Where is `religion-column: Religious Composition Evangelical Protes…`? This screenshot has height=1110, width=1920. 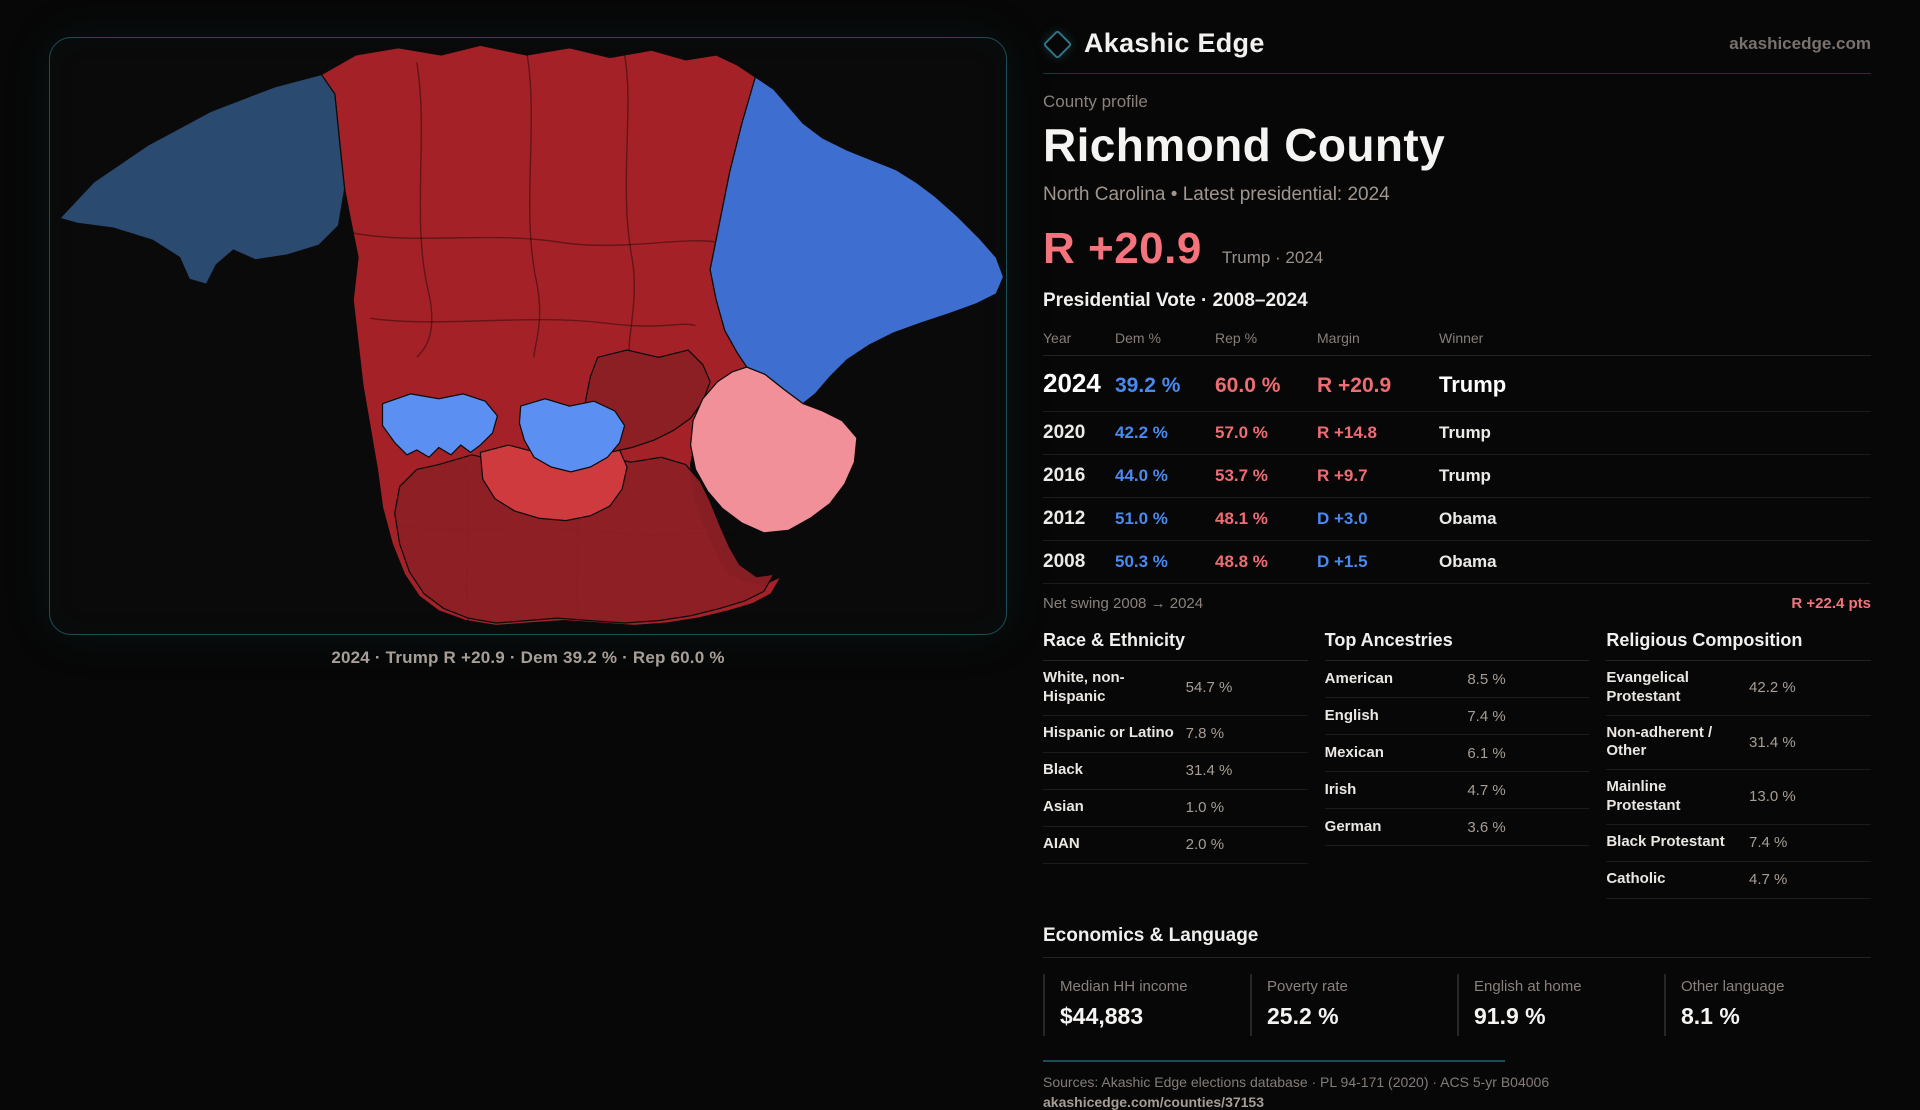
religion-column: Religious Composition Evangelical Protes… is located at coordinates (1739, 764).